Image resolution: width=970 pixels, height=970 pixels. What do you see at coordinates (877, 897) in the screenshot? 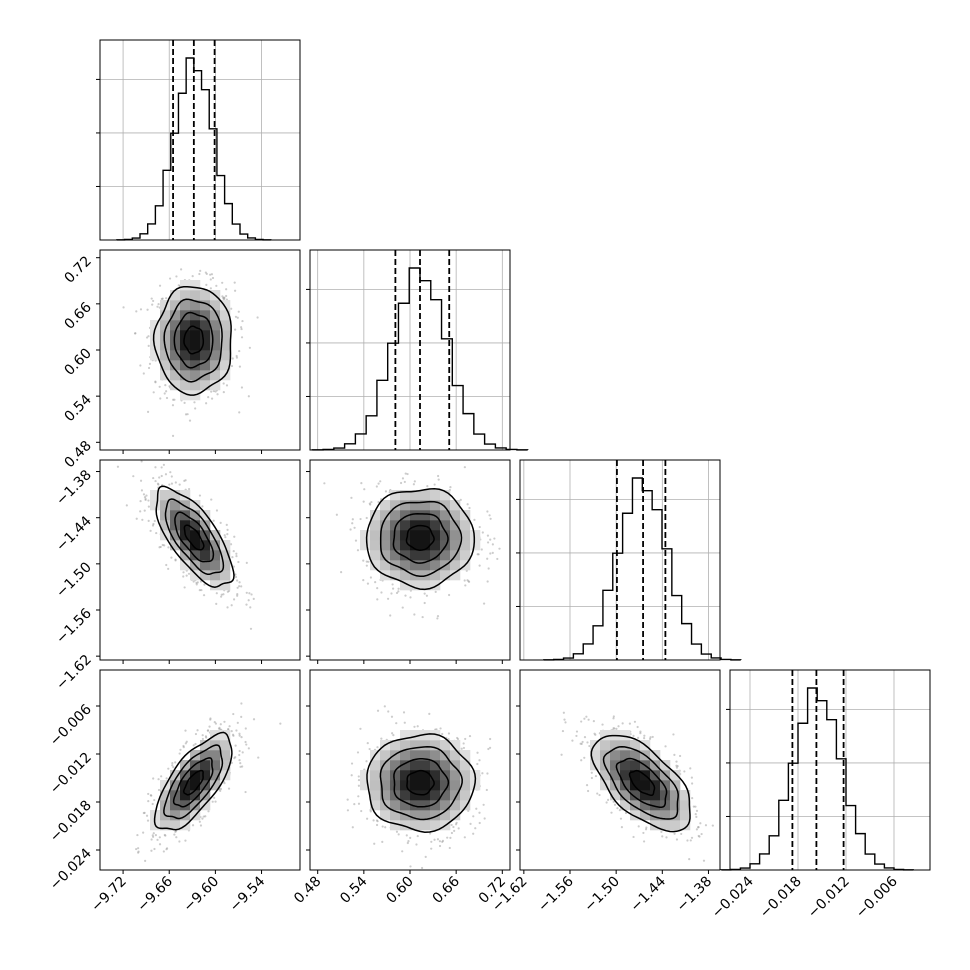
I see `x-tick-label: −0.006` at bounding box center [877, 897].